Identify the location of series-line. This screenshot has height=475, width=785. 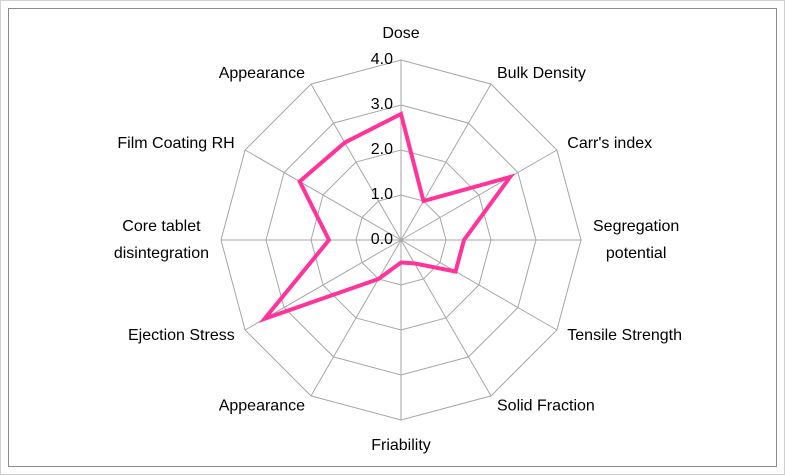
(387, 217).